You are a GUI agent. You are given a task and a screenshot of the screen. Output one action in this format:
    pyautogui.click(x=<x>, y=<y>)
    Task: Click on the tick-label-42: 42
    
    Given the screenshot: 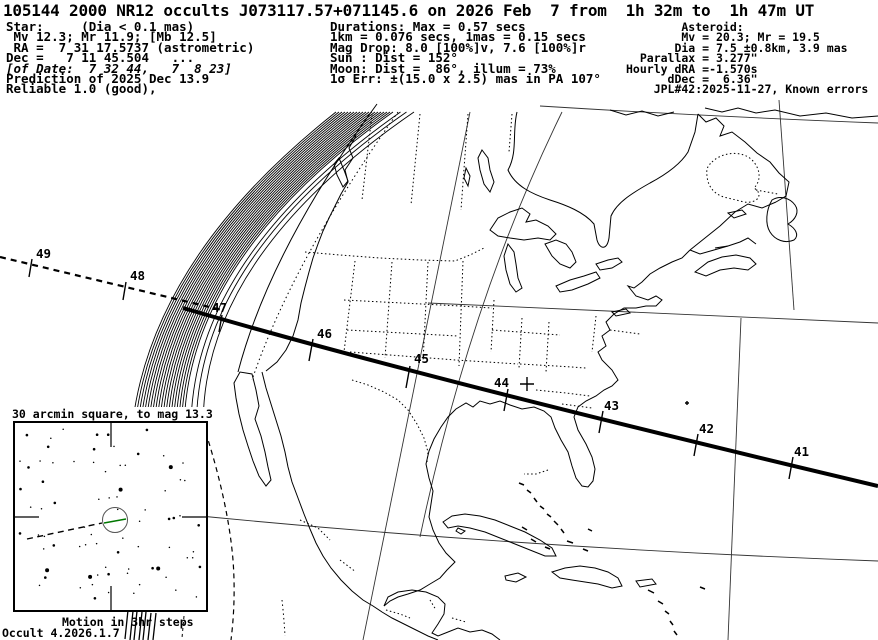 What is the action you would take?
    pyautogui.click(x=706, y=428)
    